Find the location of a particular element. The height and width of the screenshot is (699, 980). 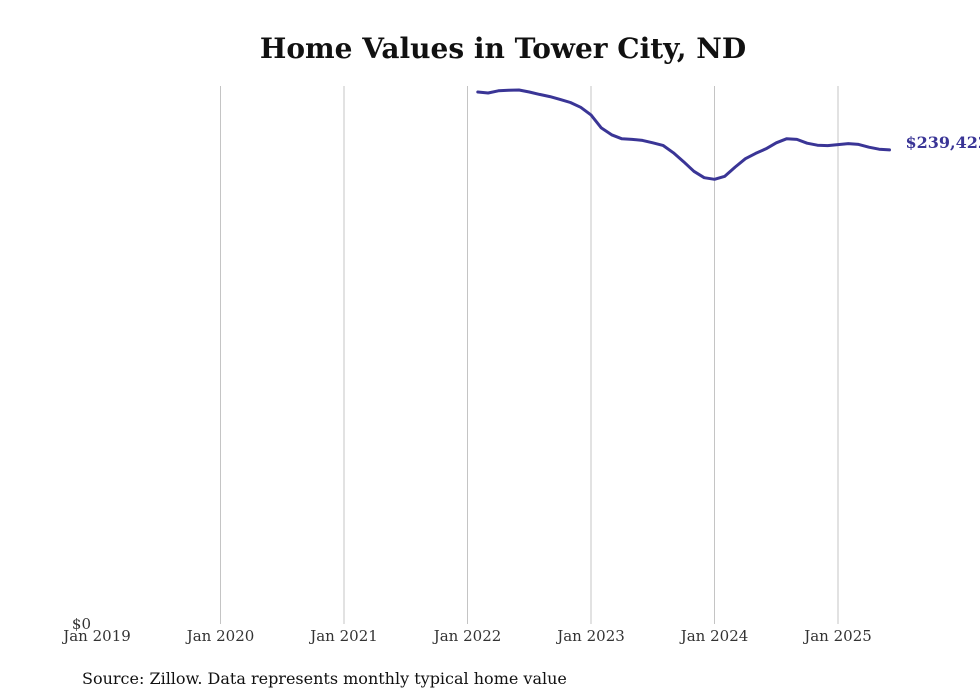

x-tick-label: Jan 2021 is located at coordinates (343, 636).